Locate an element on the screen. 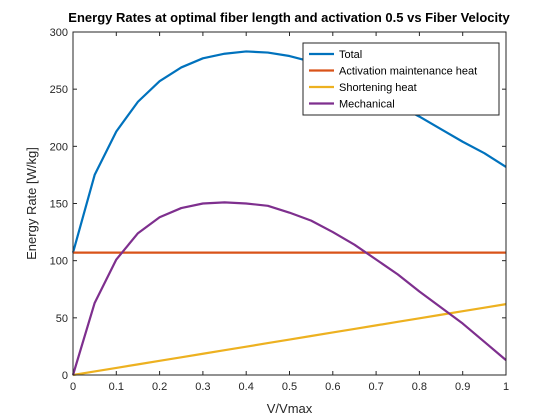  x-tick-label: 0.4 is located at coordinates (246, 387).